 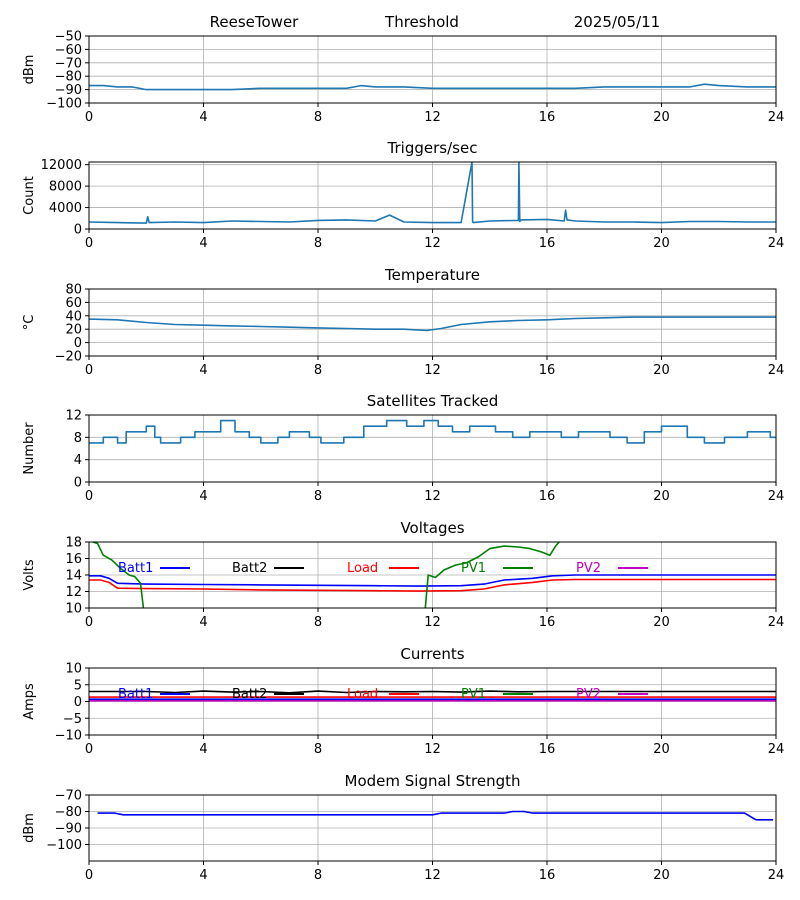 What do you see at coordinates (73, 303) in the screenshot?
I see `y-tick-label: 60` at bounding box center [73, 303].